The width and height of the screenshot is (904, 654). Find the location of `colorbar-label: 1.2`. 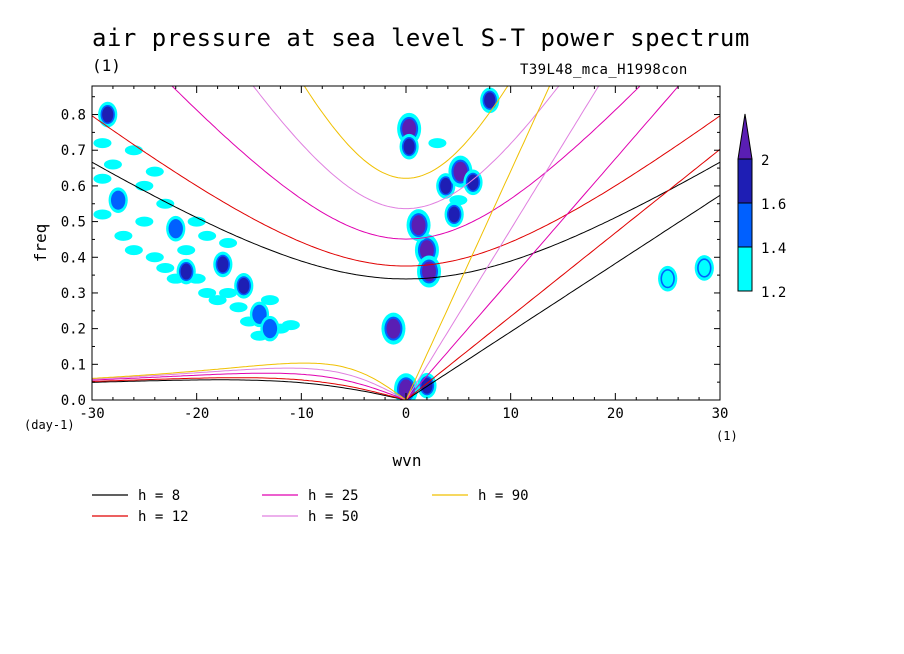

colorbar-label: 1.2 is located at coordinates (773, 293).